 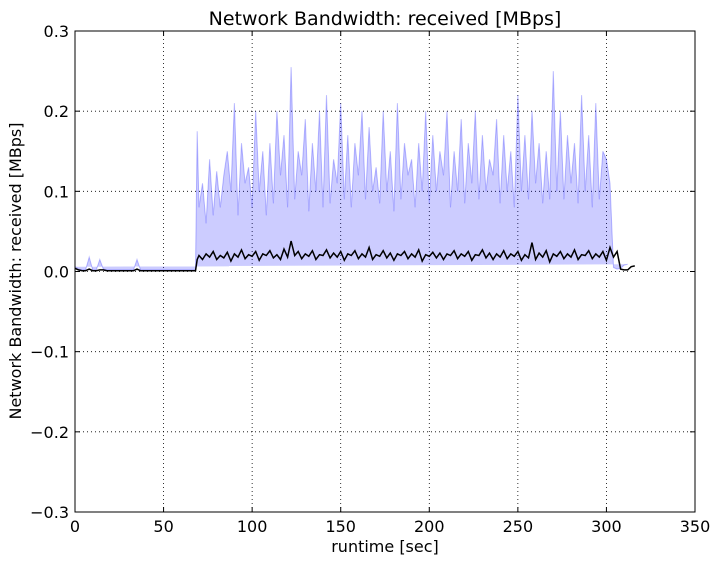 What do you see at coordinates (56, 111) in the screenshot?
I see `y-tick-label: 0.2` at bounding box center [56, 111].